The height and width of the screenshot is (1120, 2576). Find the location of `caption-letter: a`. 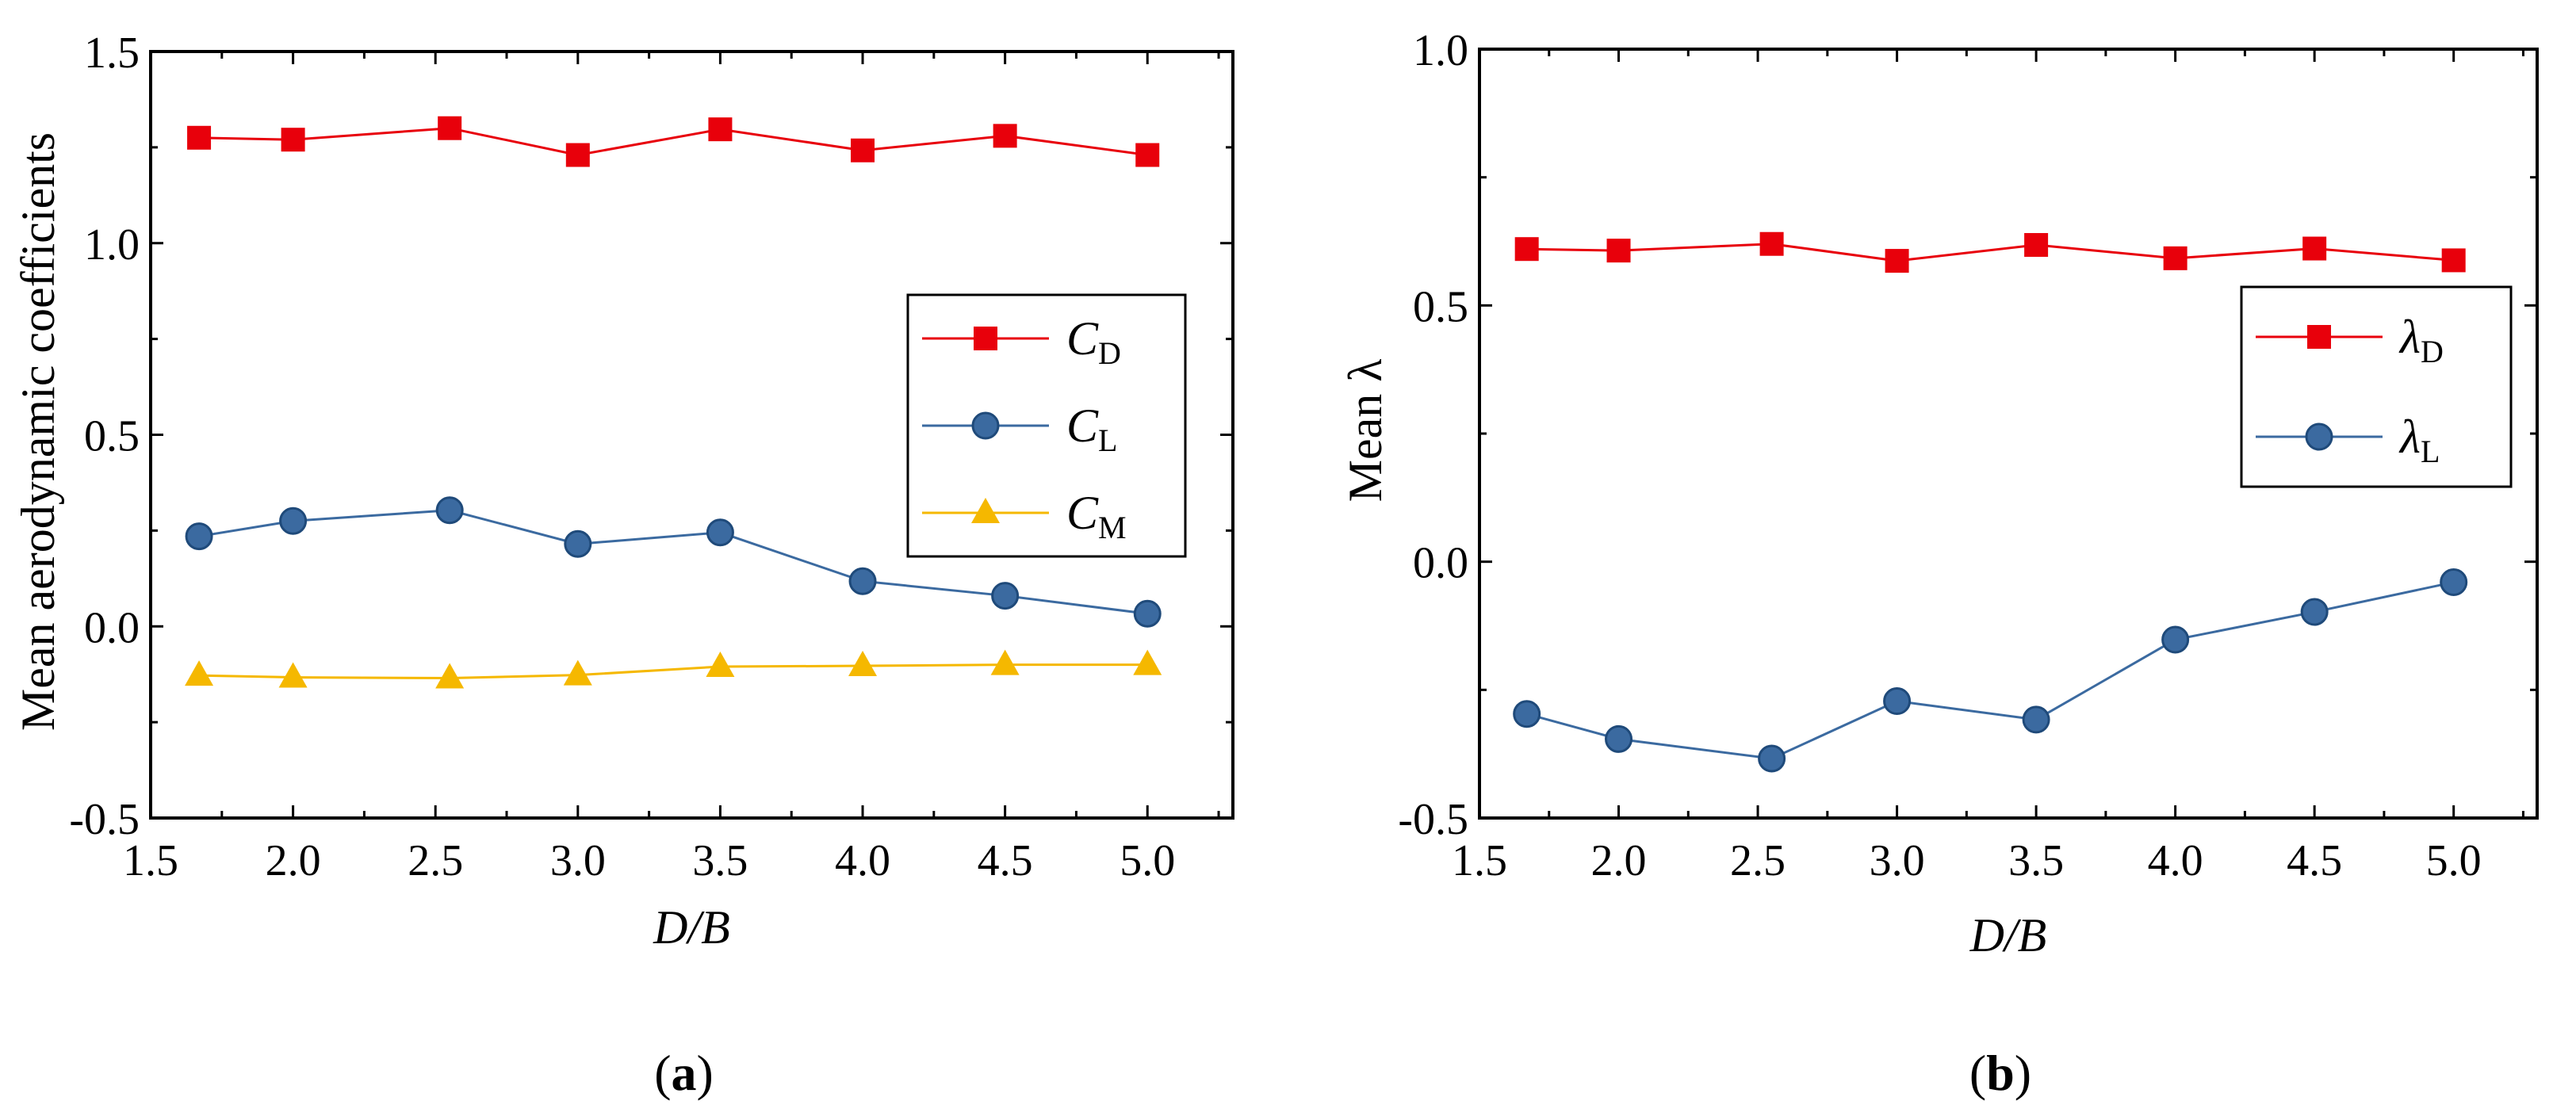

caption-letter: a is located at coordinates (684, 1073).